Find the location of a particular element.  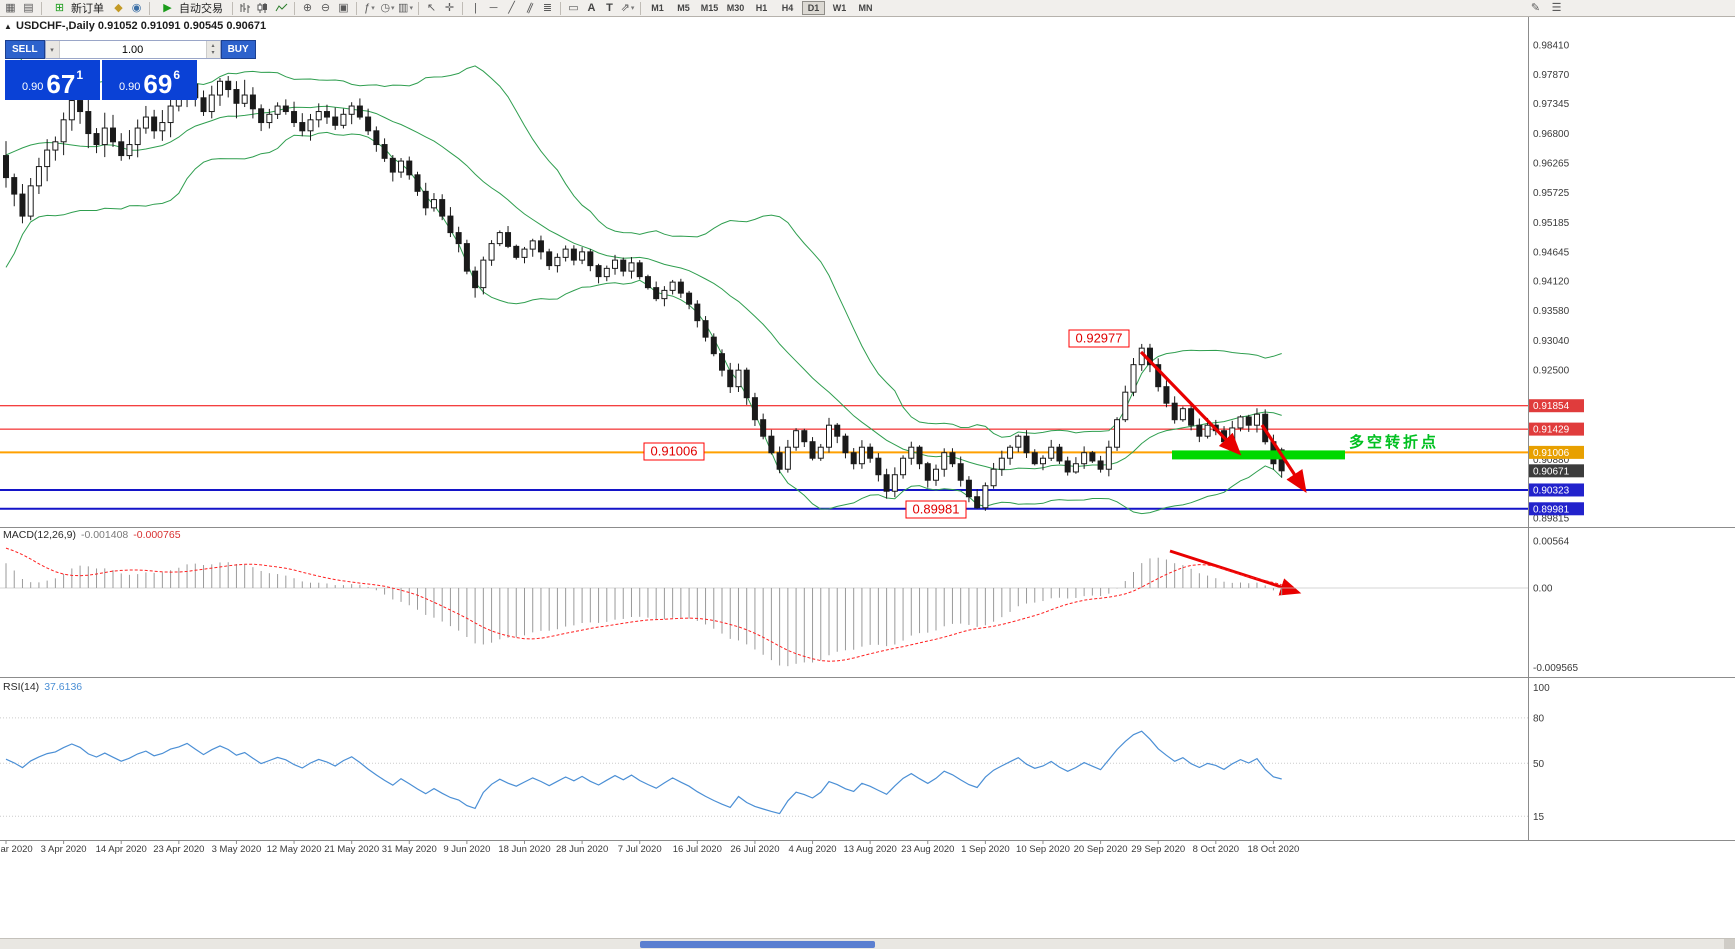

toolbar-separator is located at coordinates (462, 8).